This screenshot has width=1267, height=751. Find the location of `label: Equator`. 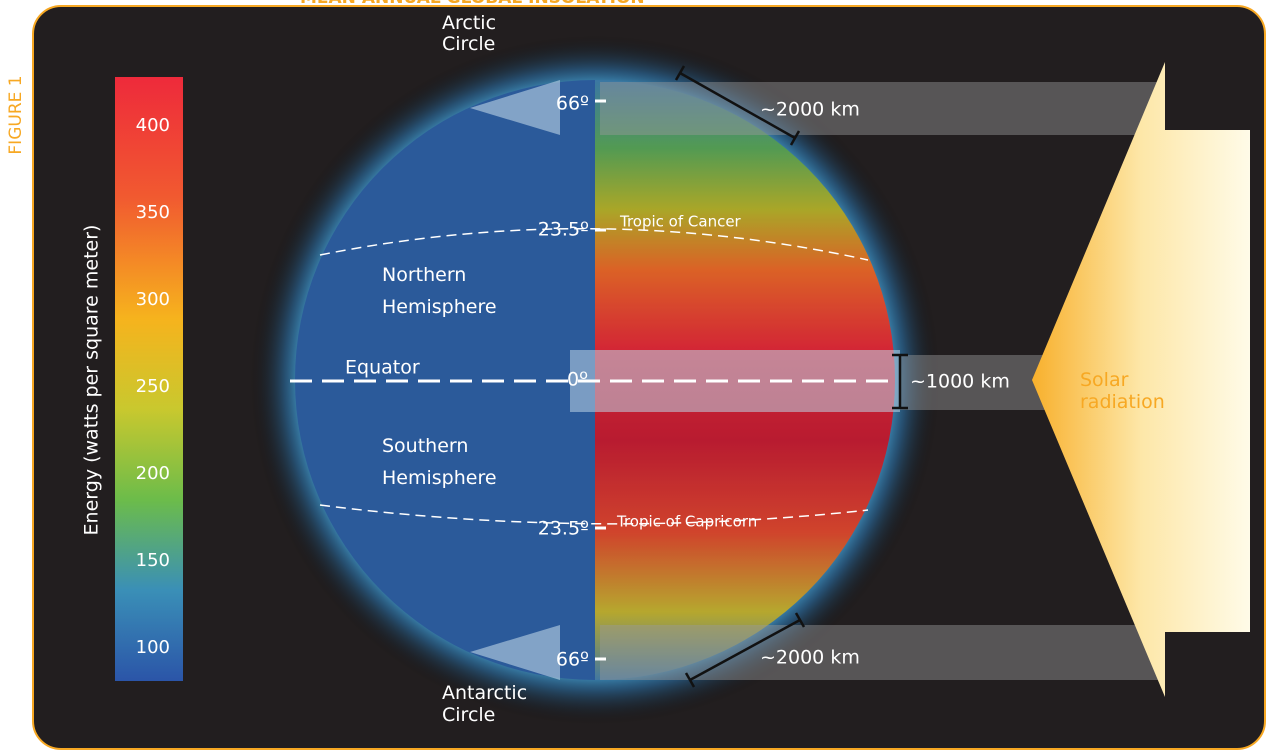

label: Equator is located at coordinates (382, 368).